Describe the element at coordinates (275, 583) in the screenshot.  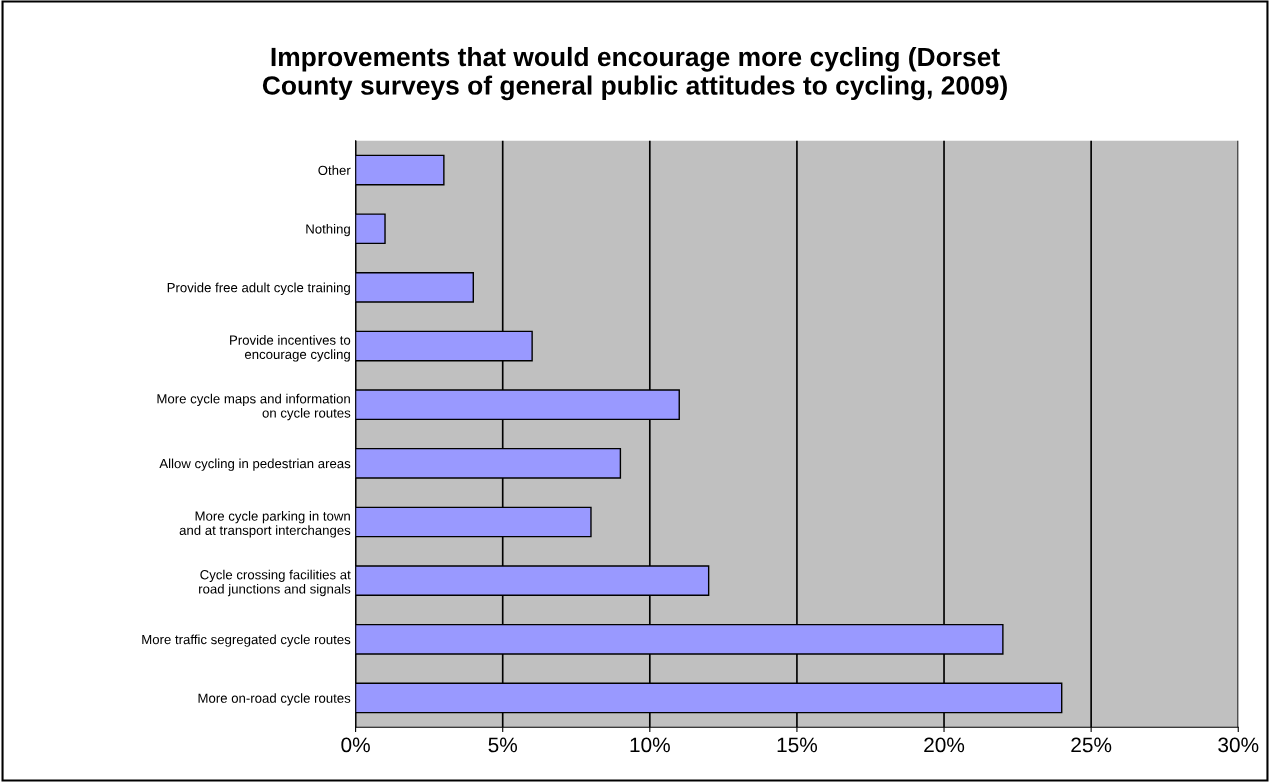
I see `y-tick-label: Cycle crossing facilities at road junctions and signals` at that location.